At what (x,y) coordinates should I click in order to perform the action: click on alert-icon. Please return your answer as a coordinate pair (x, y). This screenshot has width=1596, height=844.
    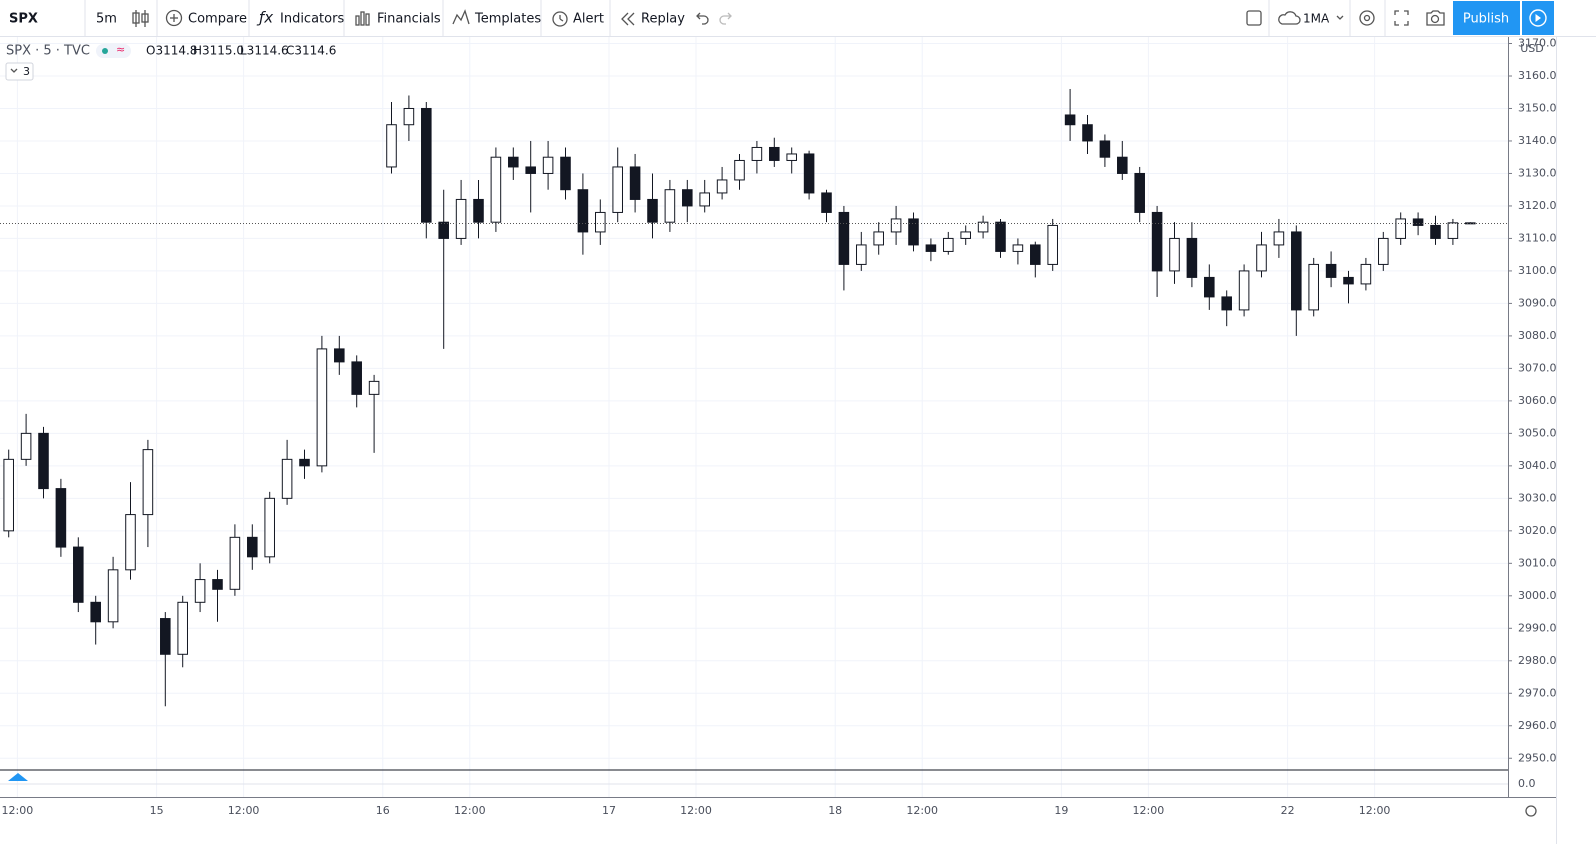
    Looking at the image, I should click on (560, 19).